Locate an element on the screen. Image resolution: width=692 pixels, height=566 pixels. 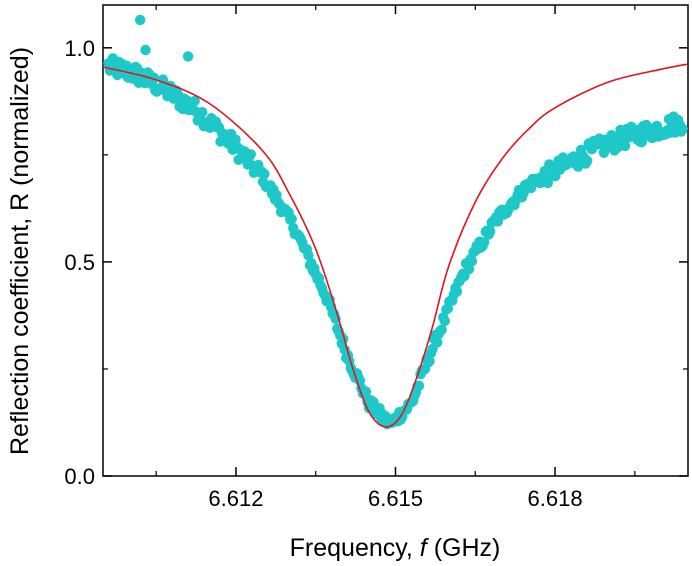
x-axis-title: Frequency, f (GHz) is located at coordinates (395, 548).